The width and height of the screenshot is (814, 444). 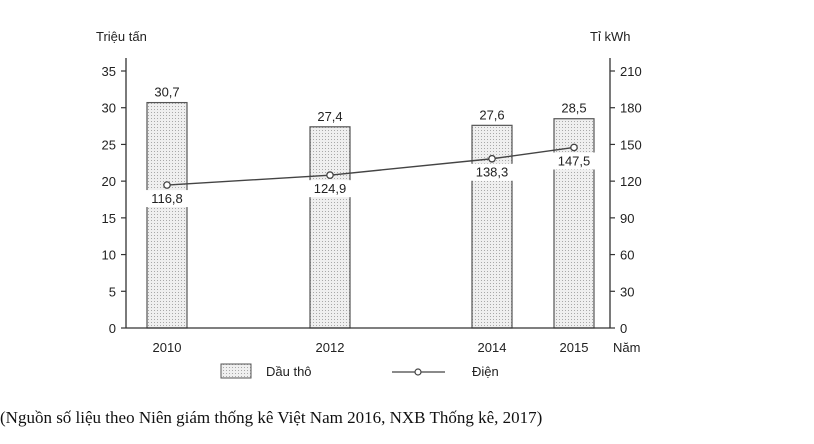 What do you see at coordinates (236, 371) in the screenshot?
I see `legend-swatch-dau-tho` at bounding box center [236, 371].